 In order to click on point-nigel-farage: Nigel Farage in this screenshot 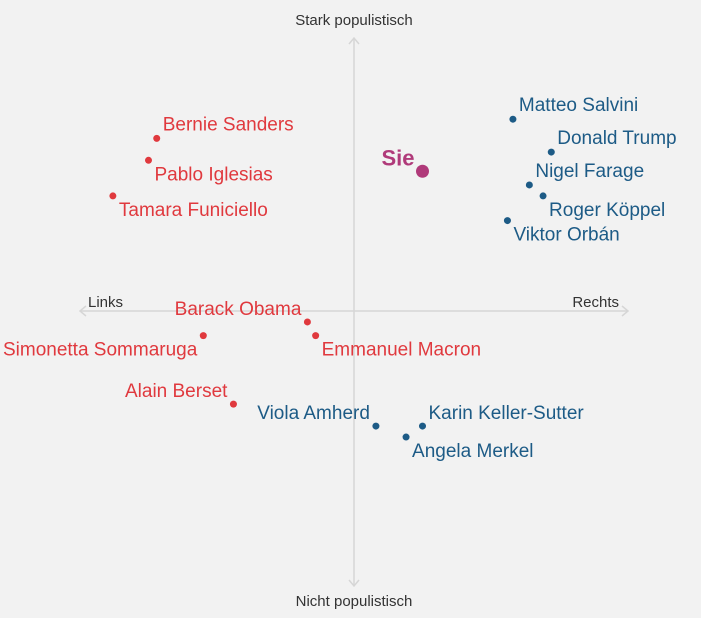, I will do `click(584, 175)`.